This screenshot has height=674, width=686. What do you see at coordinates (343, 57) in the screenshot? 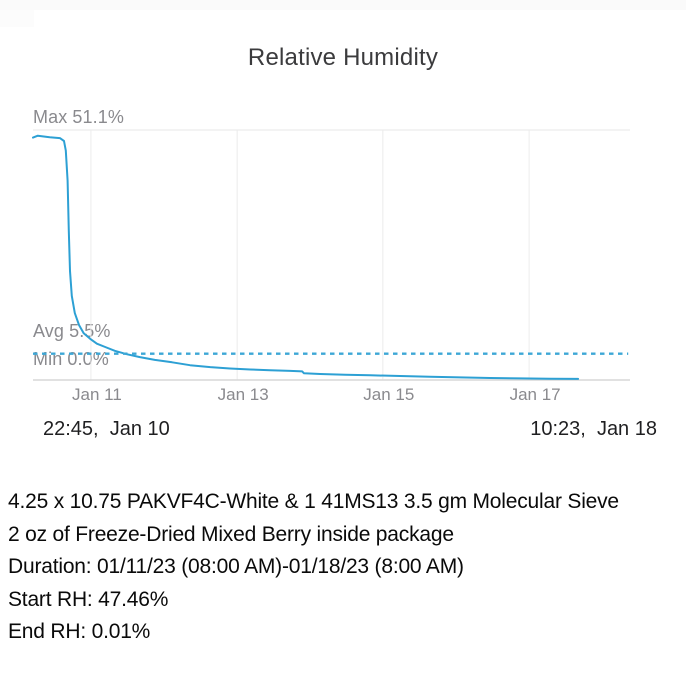
I see `page-title: Relative Humidity` at bounding box center [343, 57].